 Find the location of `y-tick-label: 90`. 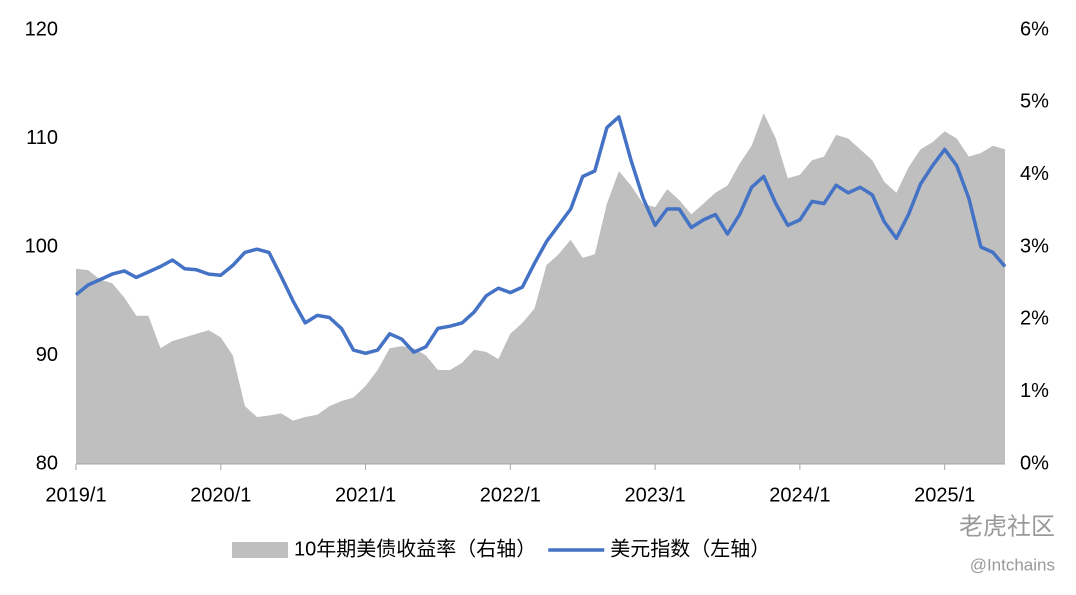

y-tick-label: 90 is located at coordinates (47, 355).